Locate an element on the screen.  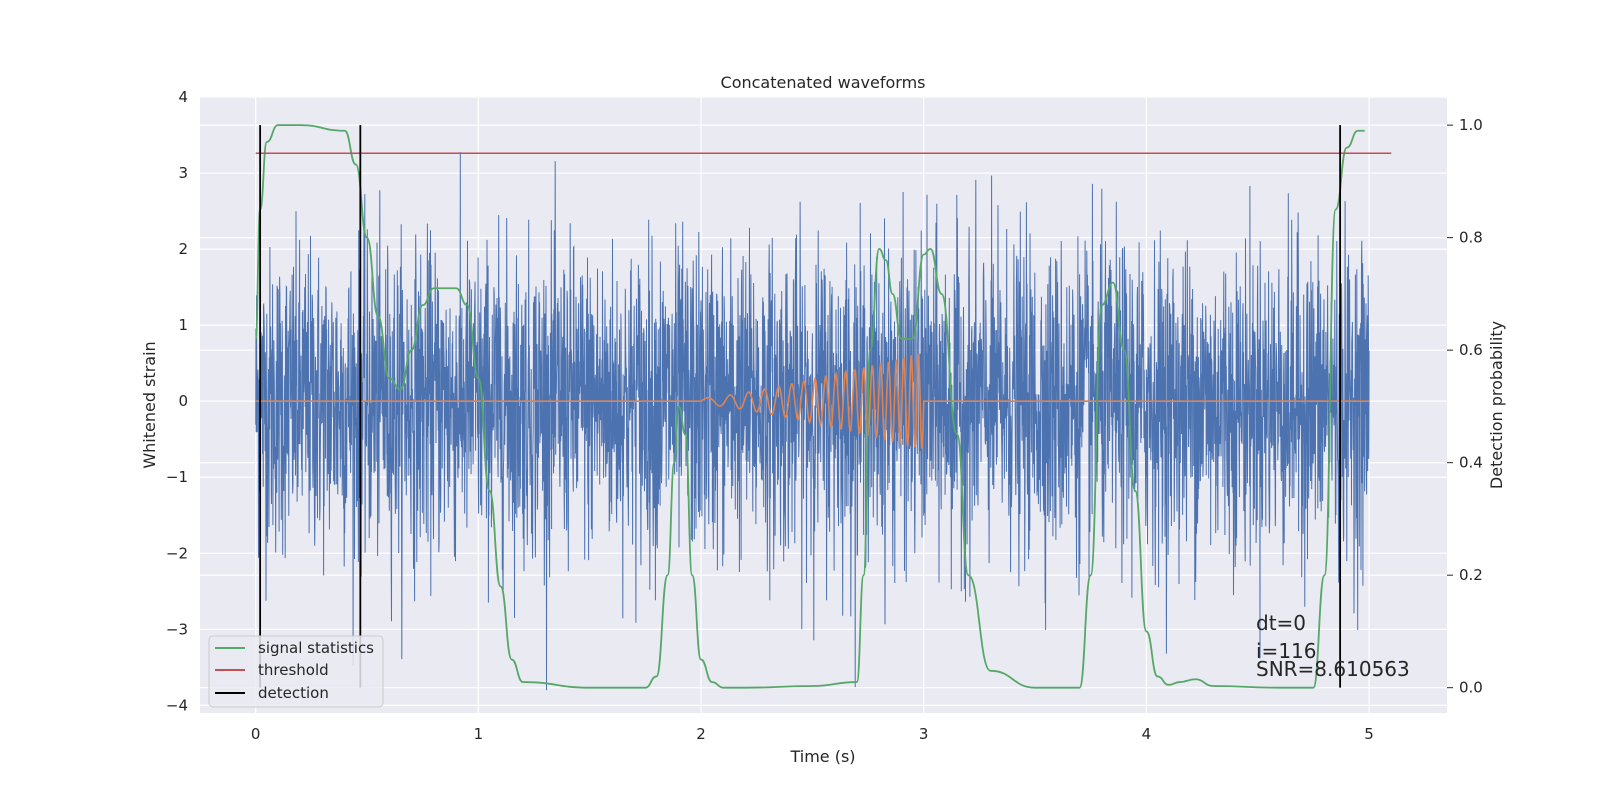
annotation-block: dt=0 i=116 SNR=8.610563 is located at coordinates (1333, 646).